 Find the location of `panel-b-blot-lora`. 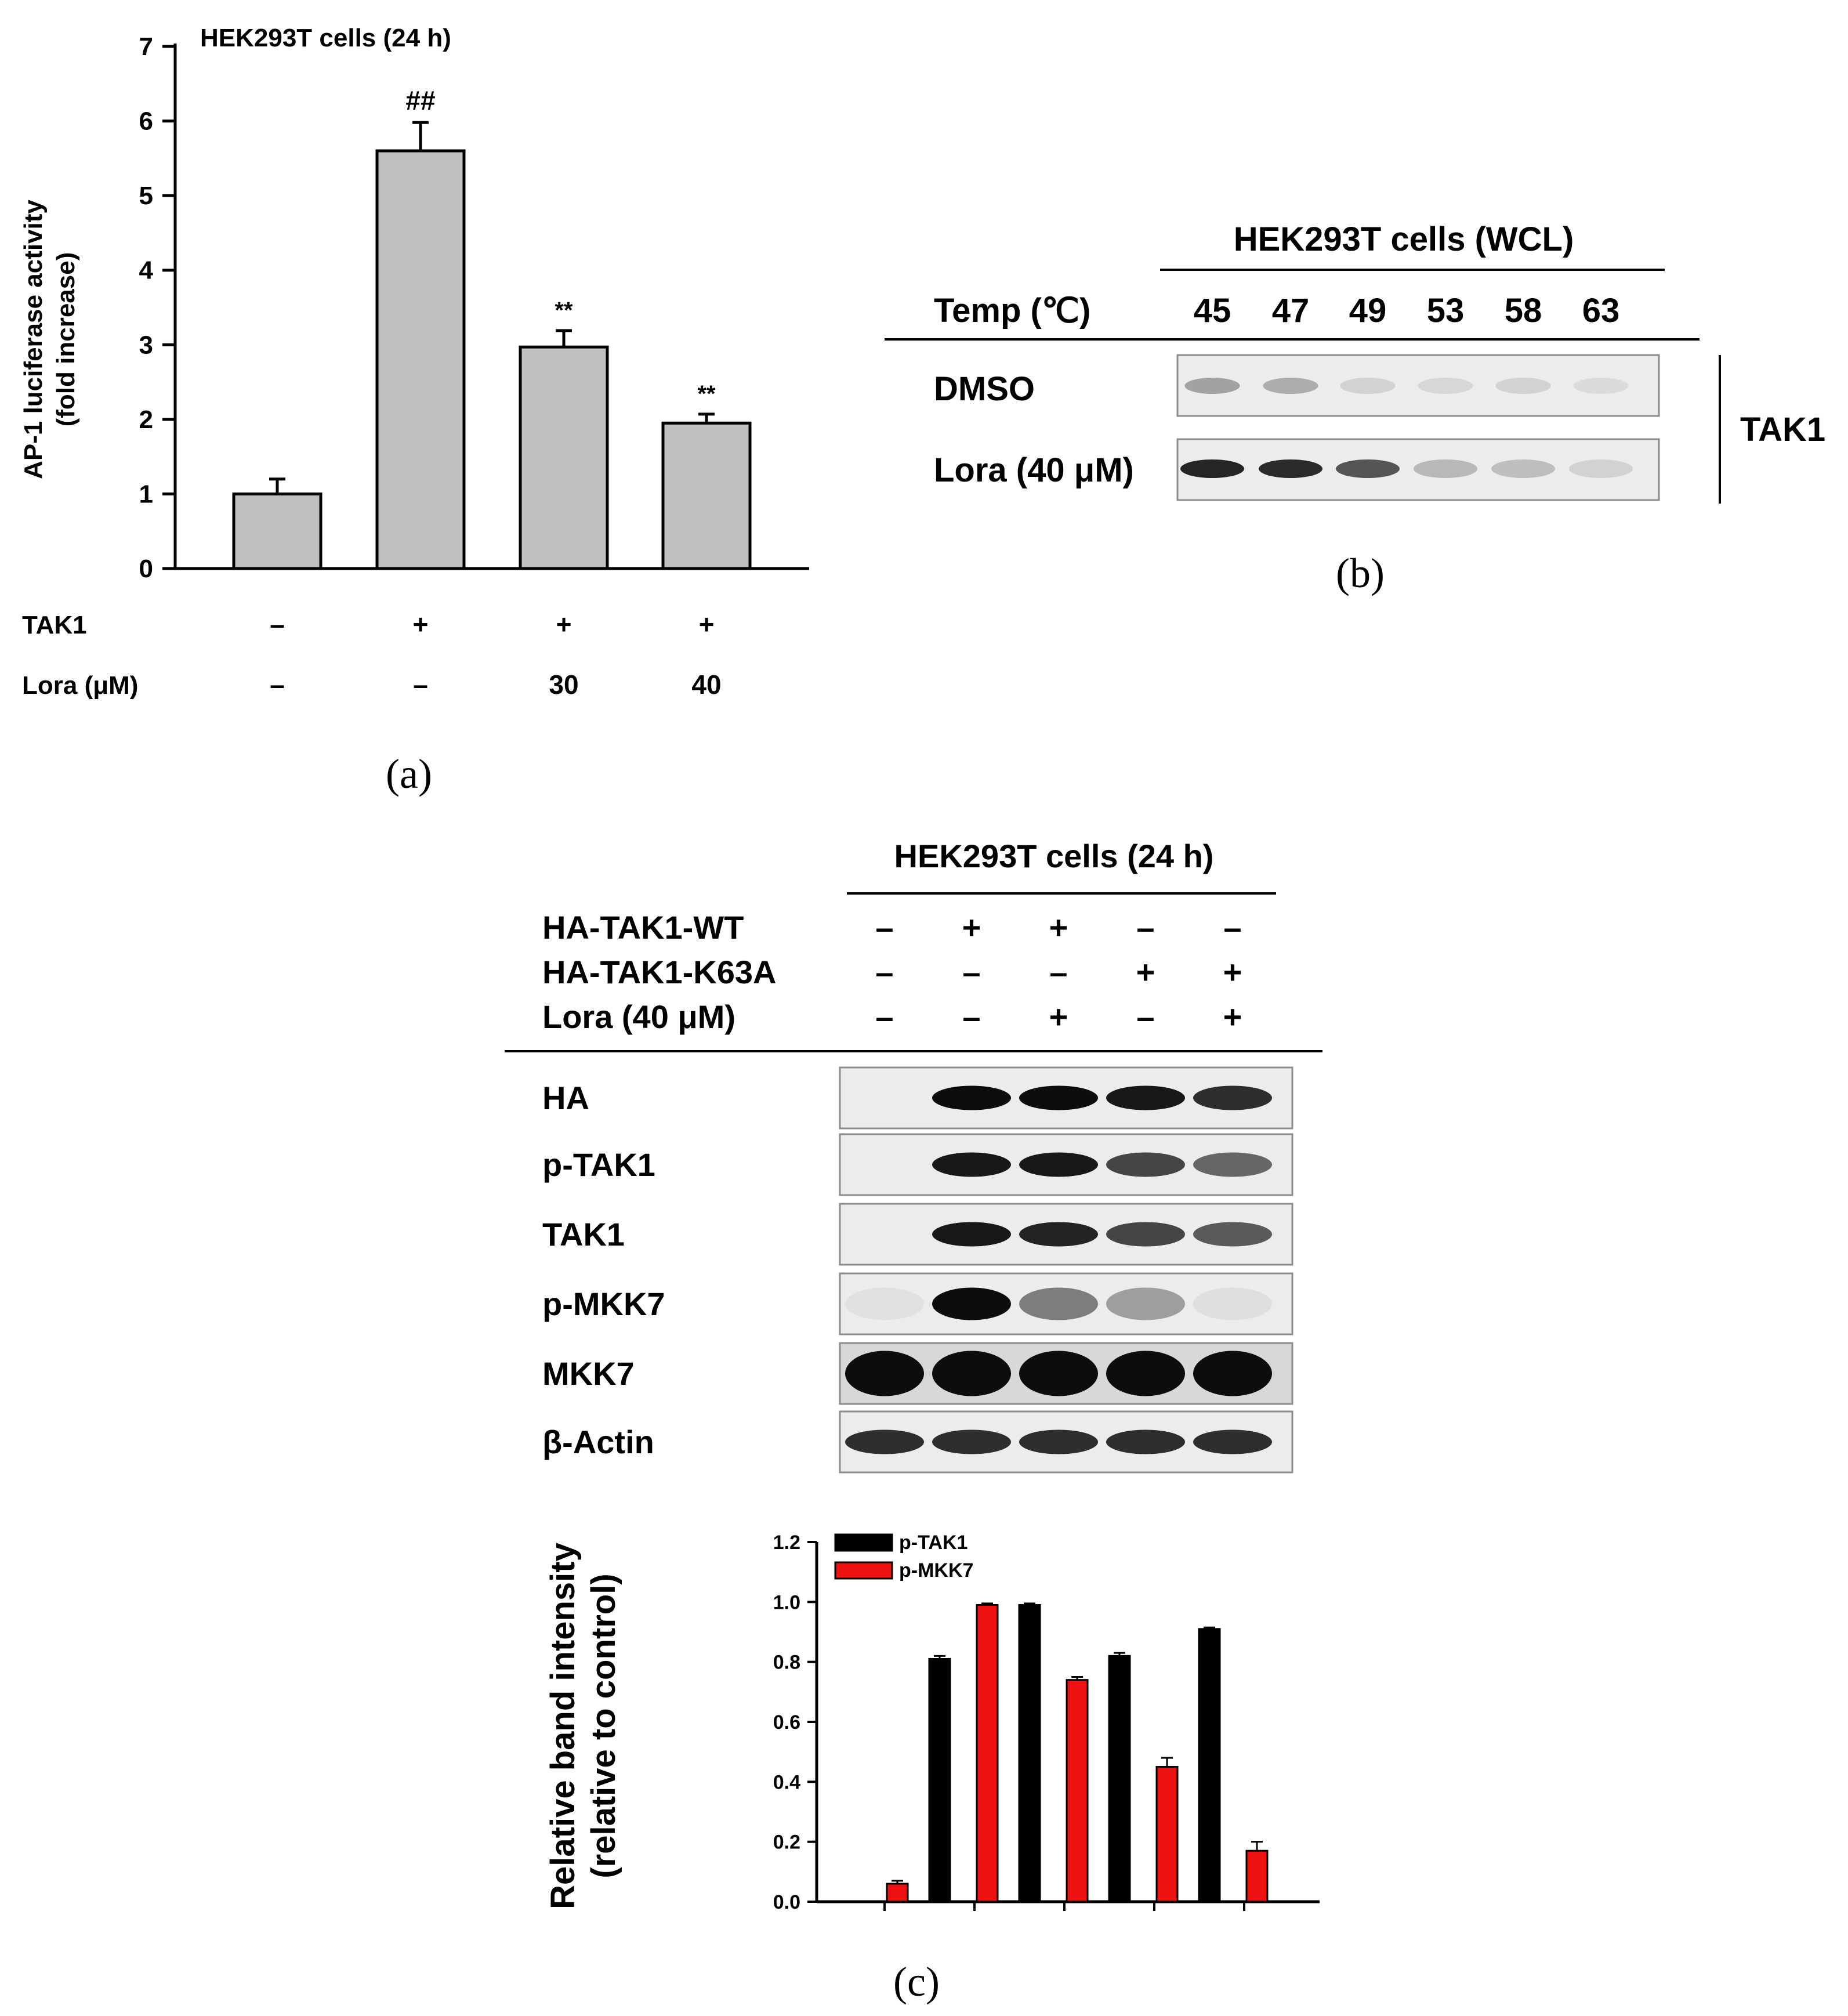

panel-b-blot-lora is located at coordinates (1418, 469).